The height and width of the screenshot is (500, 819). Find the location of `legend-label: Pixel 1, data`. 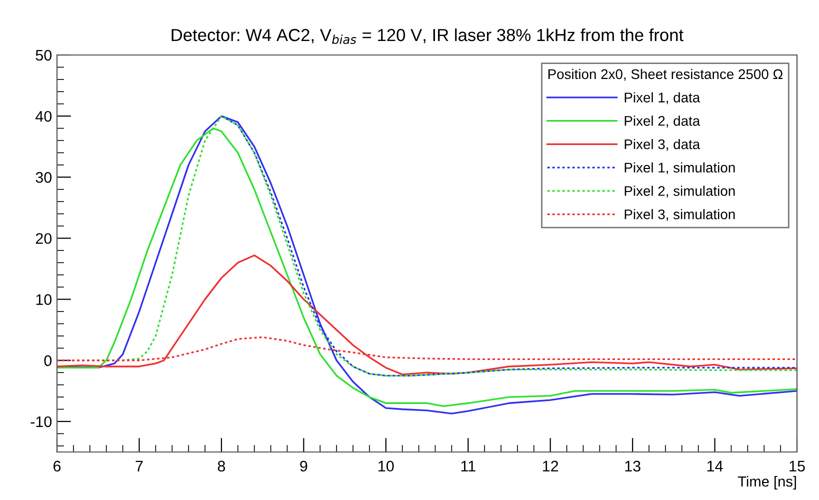

legend-label: Pixel 1, data is located at coordinates (662, 98).